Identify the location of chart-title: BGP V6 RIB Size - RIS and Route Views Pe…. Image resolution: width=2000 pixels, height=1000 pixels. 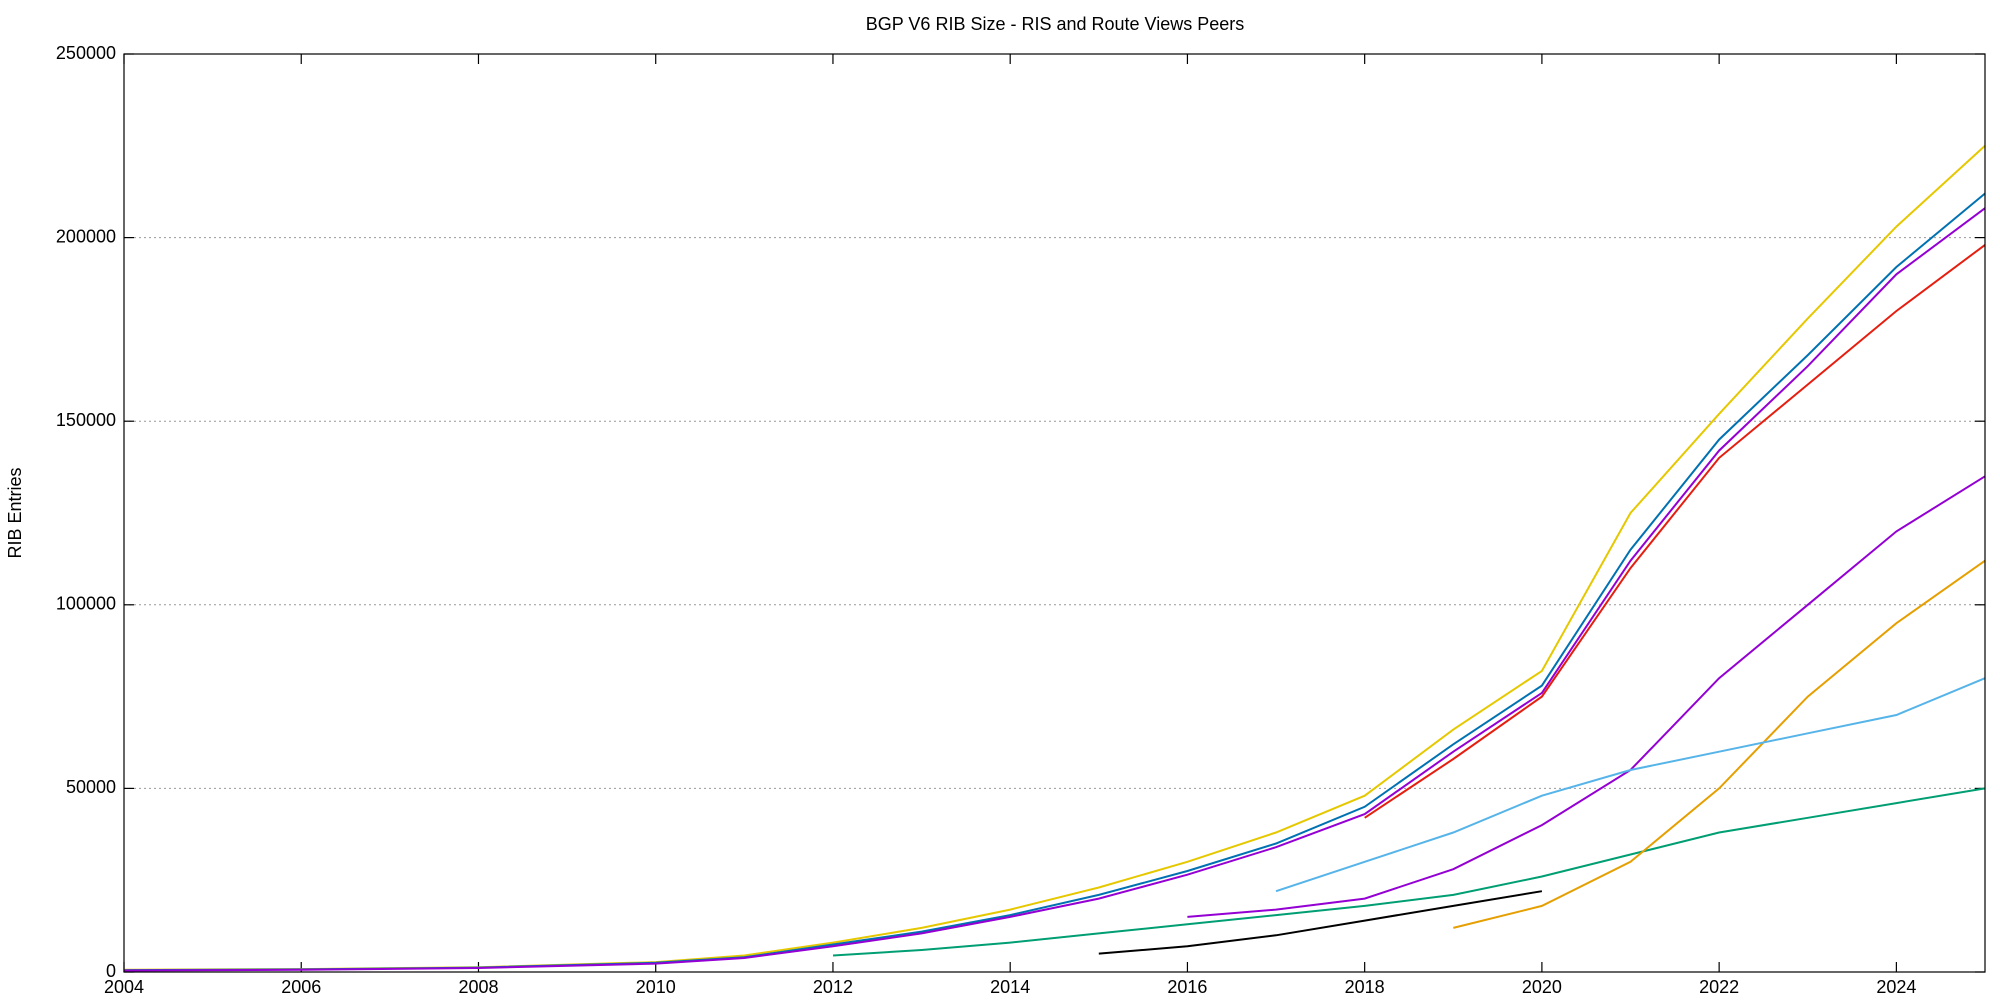
(1055, 24).